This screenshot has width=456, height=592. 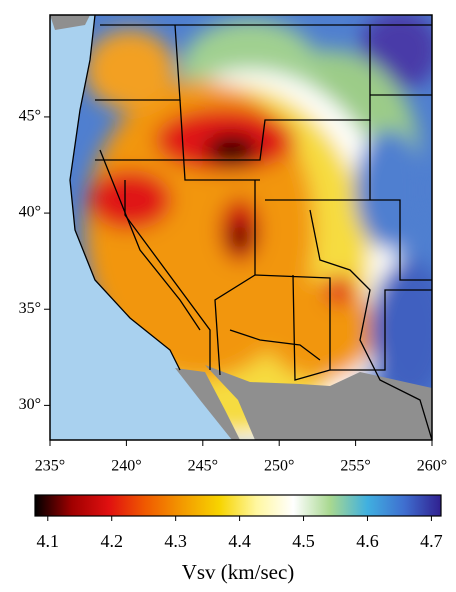 I want to click on x-tick-label: 255°, so click(x=355, y=466).